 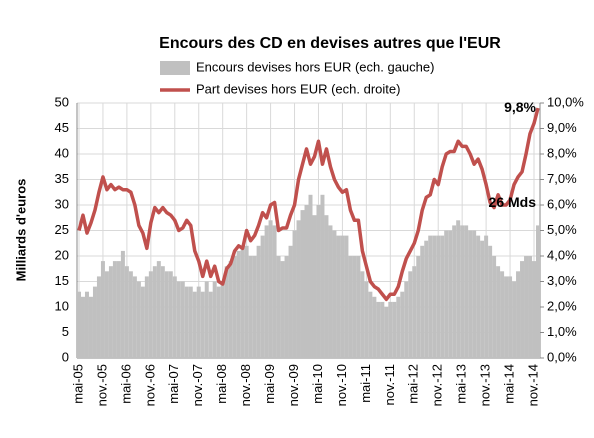 I want to click on x-tick-label: mai-08, so click(x=221, y=384).